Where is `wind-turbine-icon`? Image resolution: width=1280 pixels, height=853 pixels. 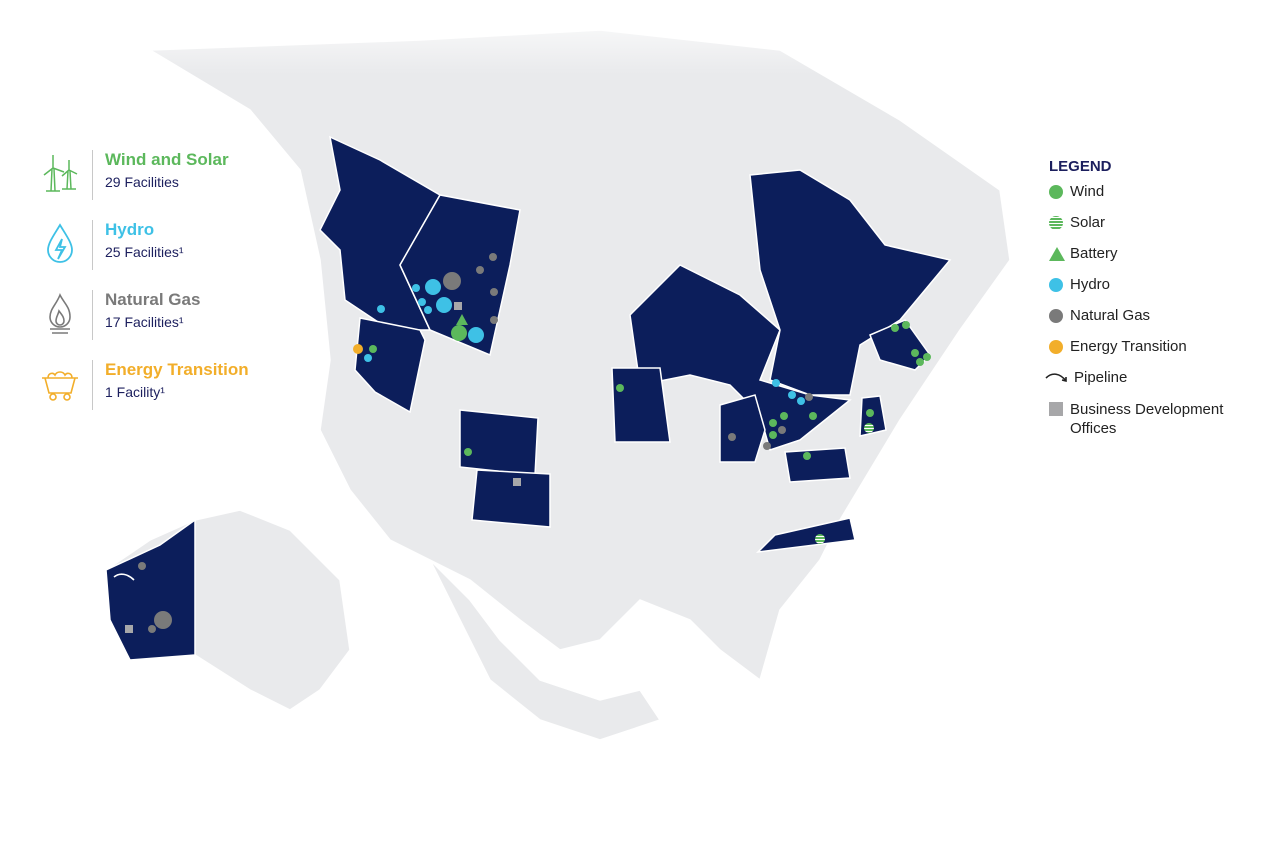
wind-turbine-icon is located at coordinates (60, 173).